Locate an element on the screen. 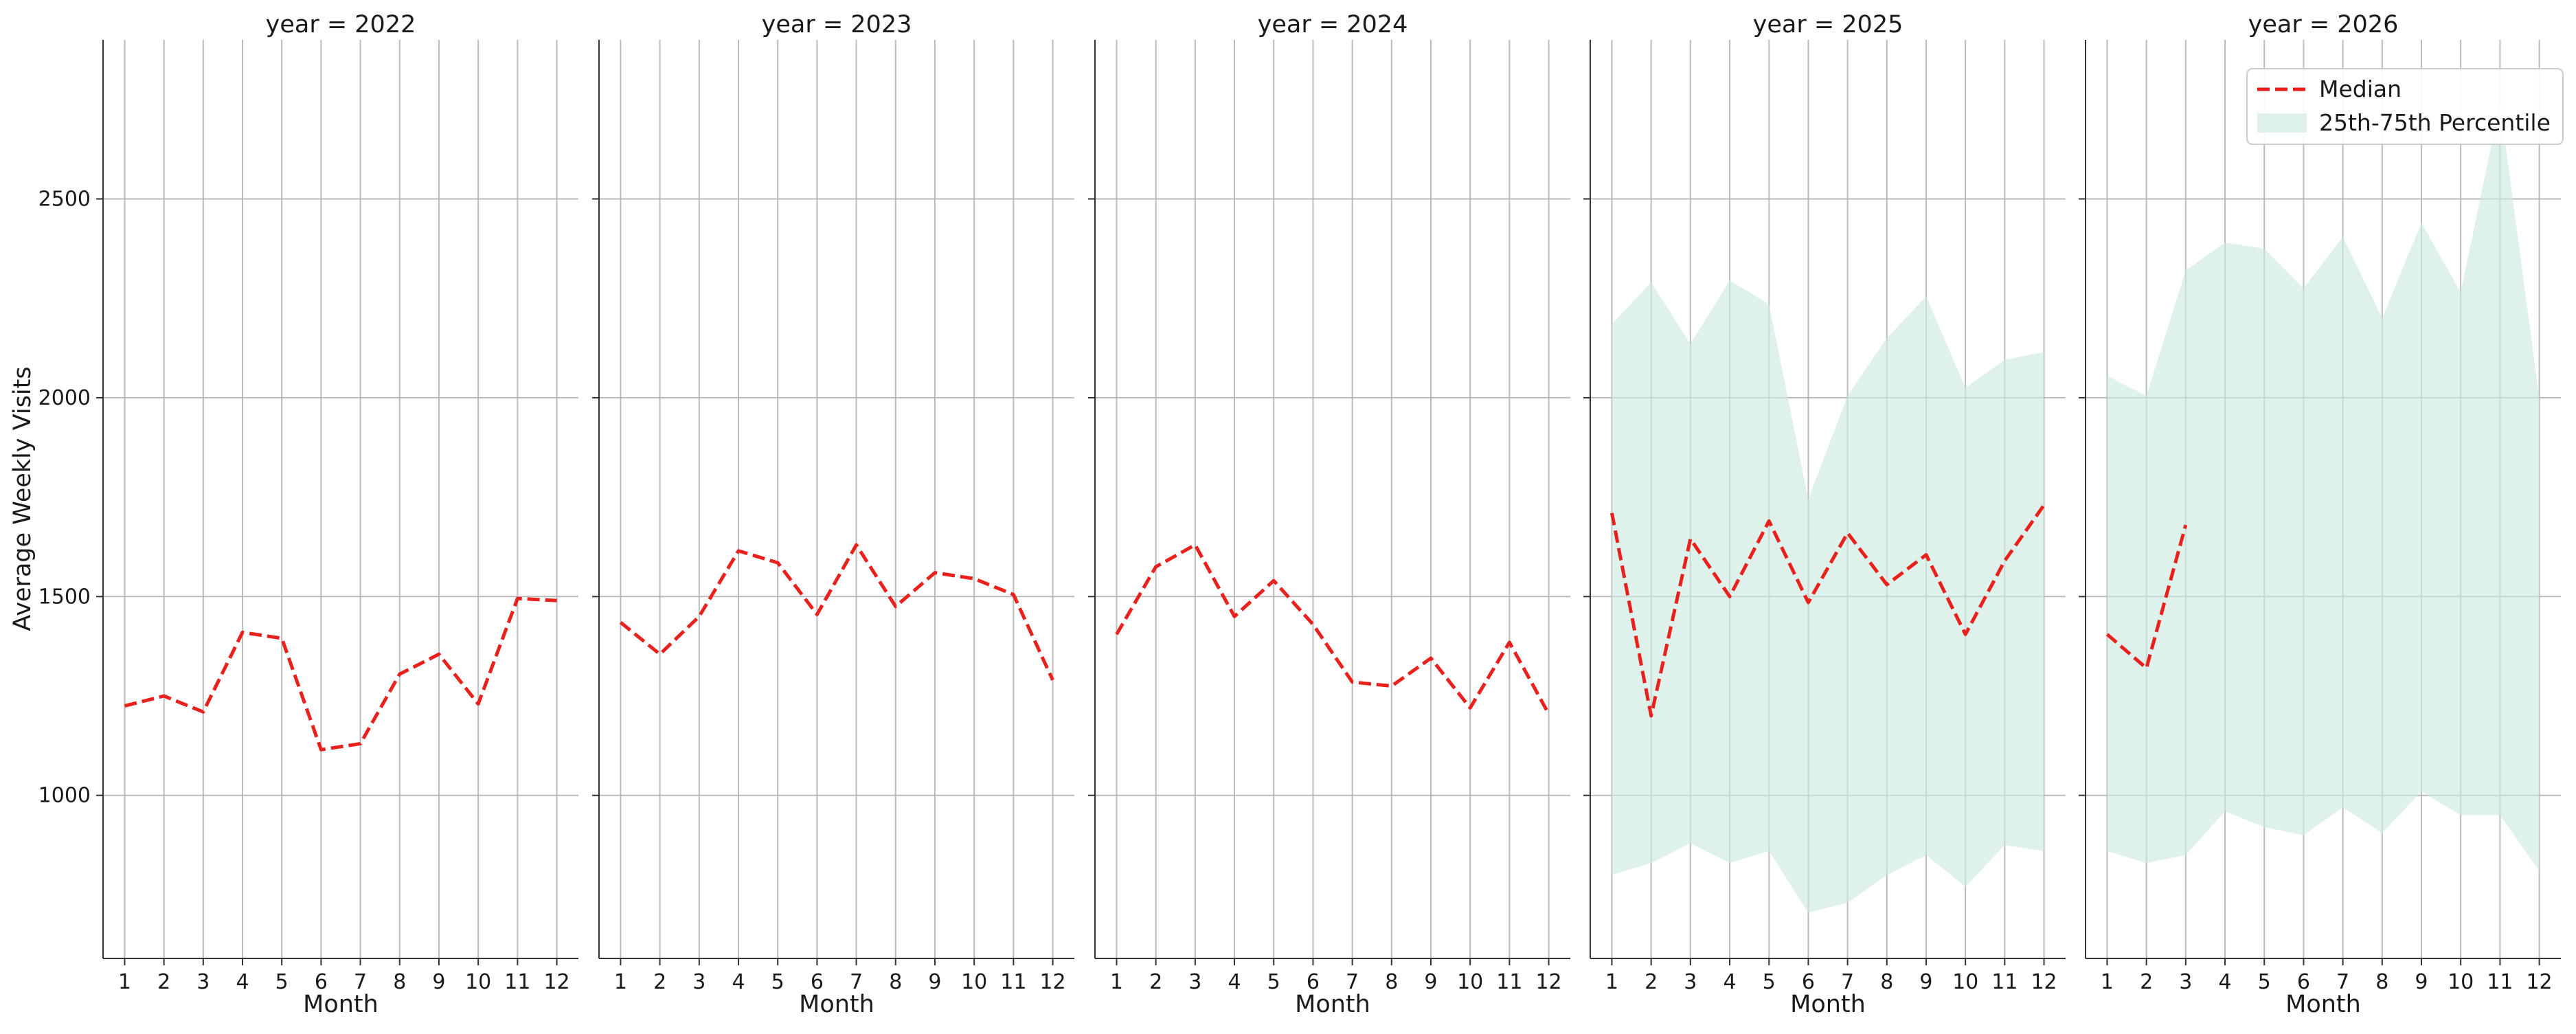 The height and width of the screenshot is (1034, 2576). legend-box is located at coordinates (2405, 106).